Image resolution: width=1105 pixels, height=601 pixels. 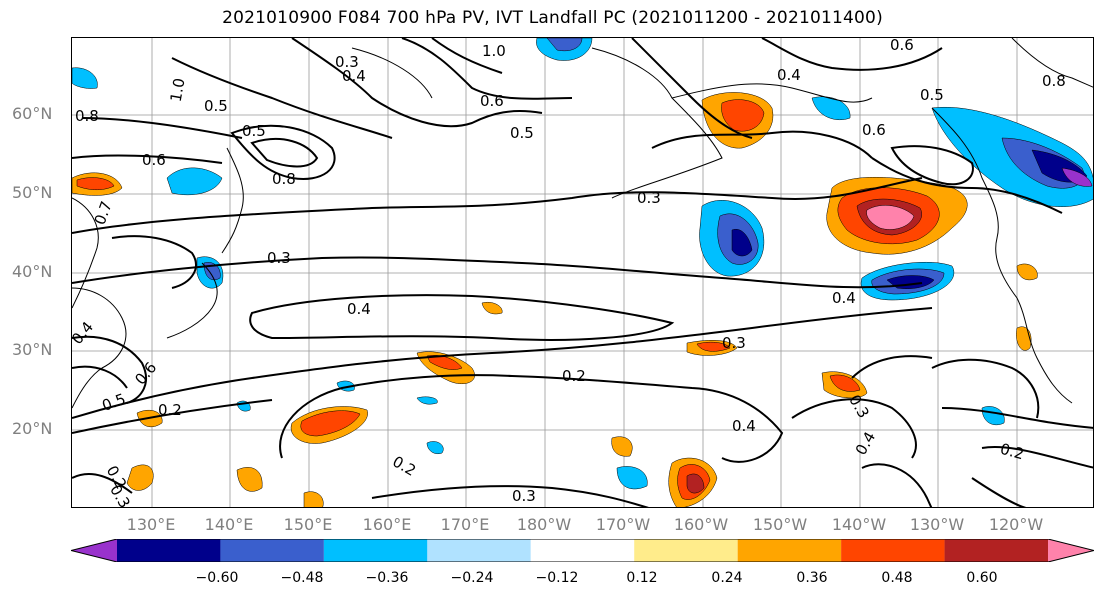 What do you see at coordinates (387, 578) in the screenshot?
I see `colorbar-tick: −0.36` at bounding box center [387, 578].